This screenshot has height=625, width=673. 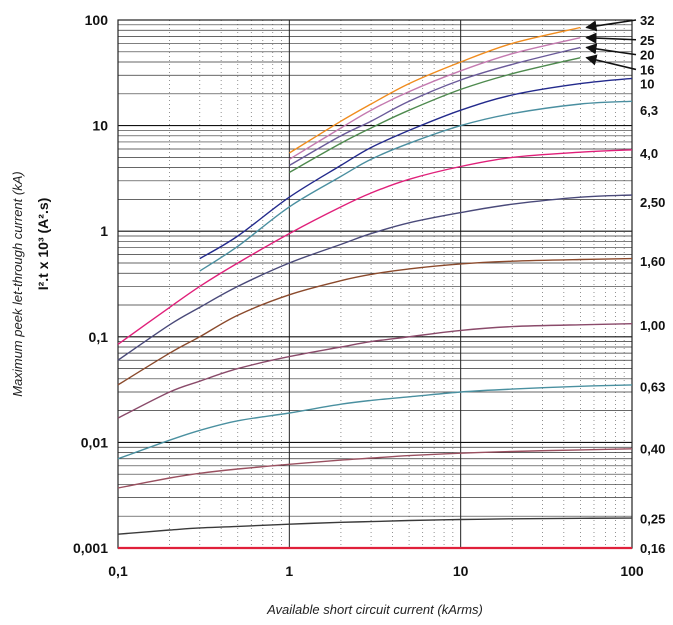 What do you see at coordinates (652, 202) in the screenshot?
I see `curve-label-2-50: 2,50` at bounding box center [652, 202].